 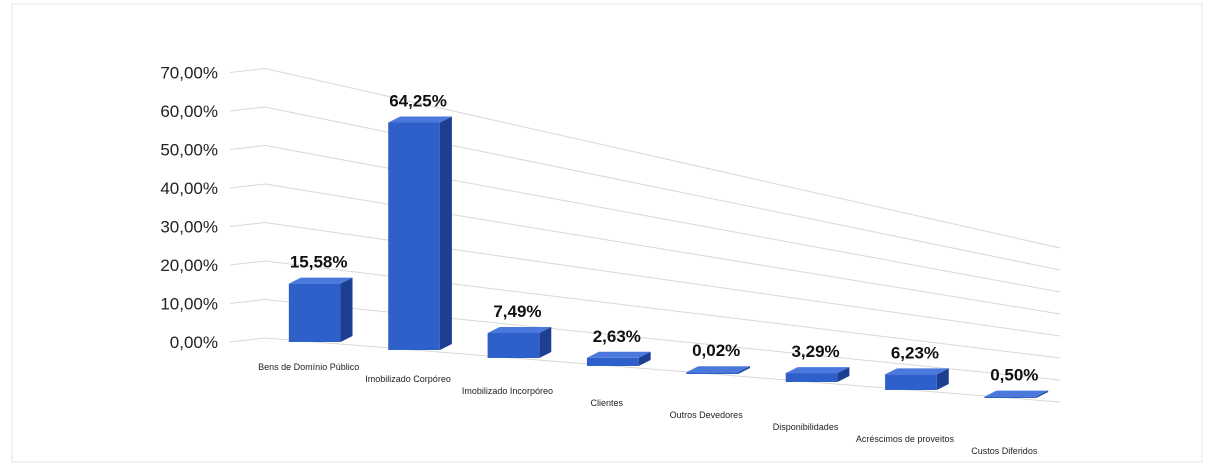 I want to click on y-tick-label: 0,00%, so click(x=194, y=342).